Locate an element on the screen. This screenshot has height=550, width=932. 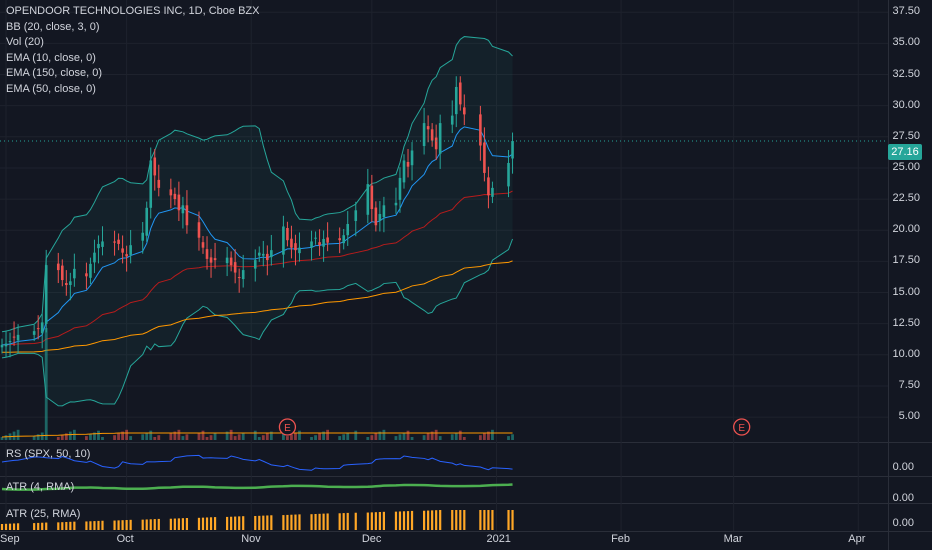
time-tick-label: Oct is located at coordinates (125, 539).